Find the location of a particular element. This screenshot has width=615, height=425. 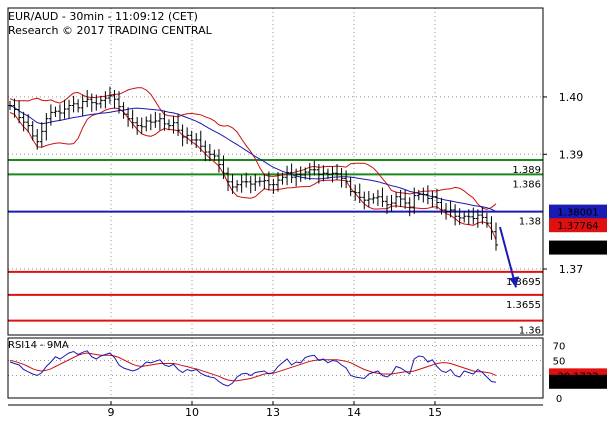

rsi-tick-label: 50 is located at coordinates (559, 362).